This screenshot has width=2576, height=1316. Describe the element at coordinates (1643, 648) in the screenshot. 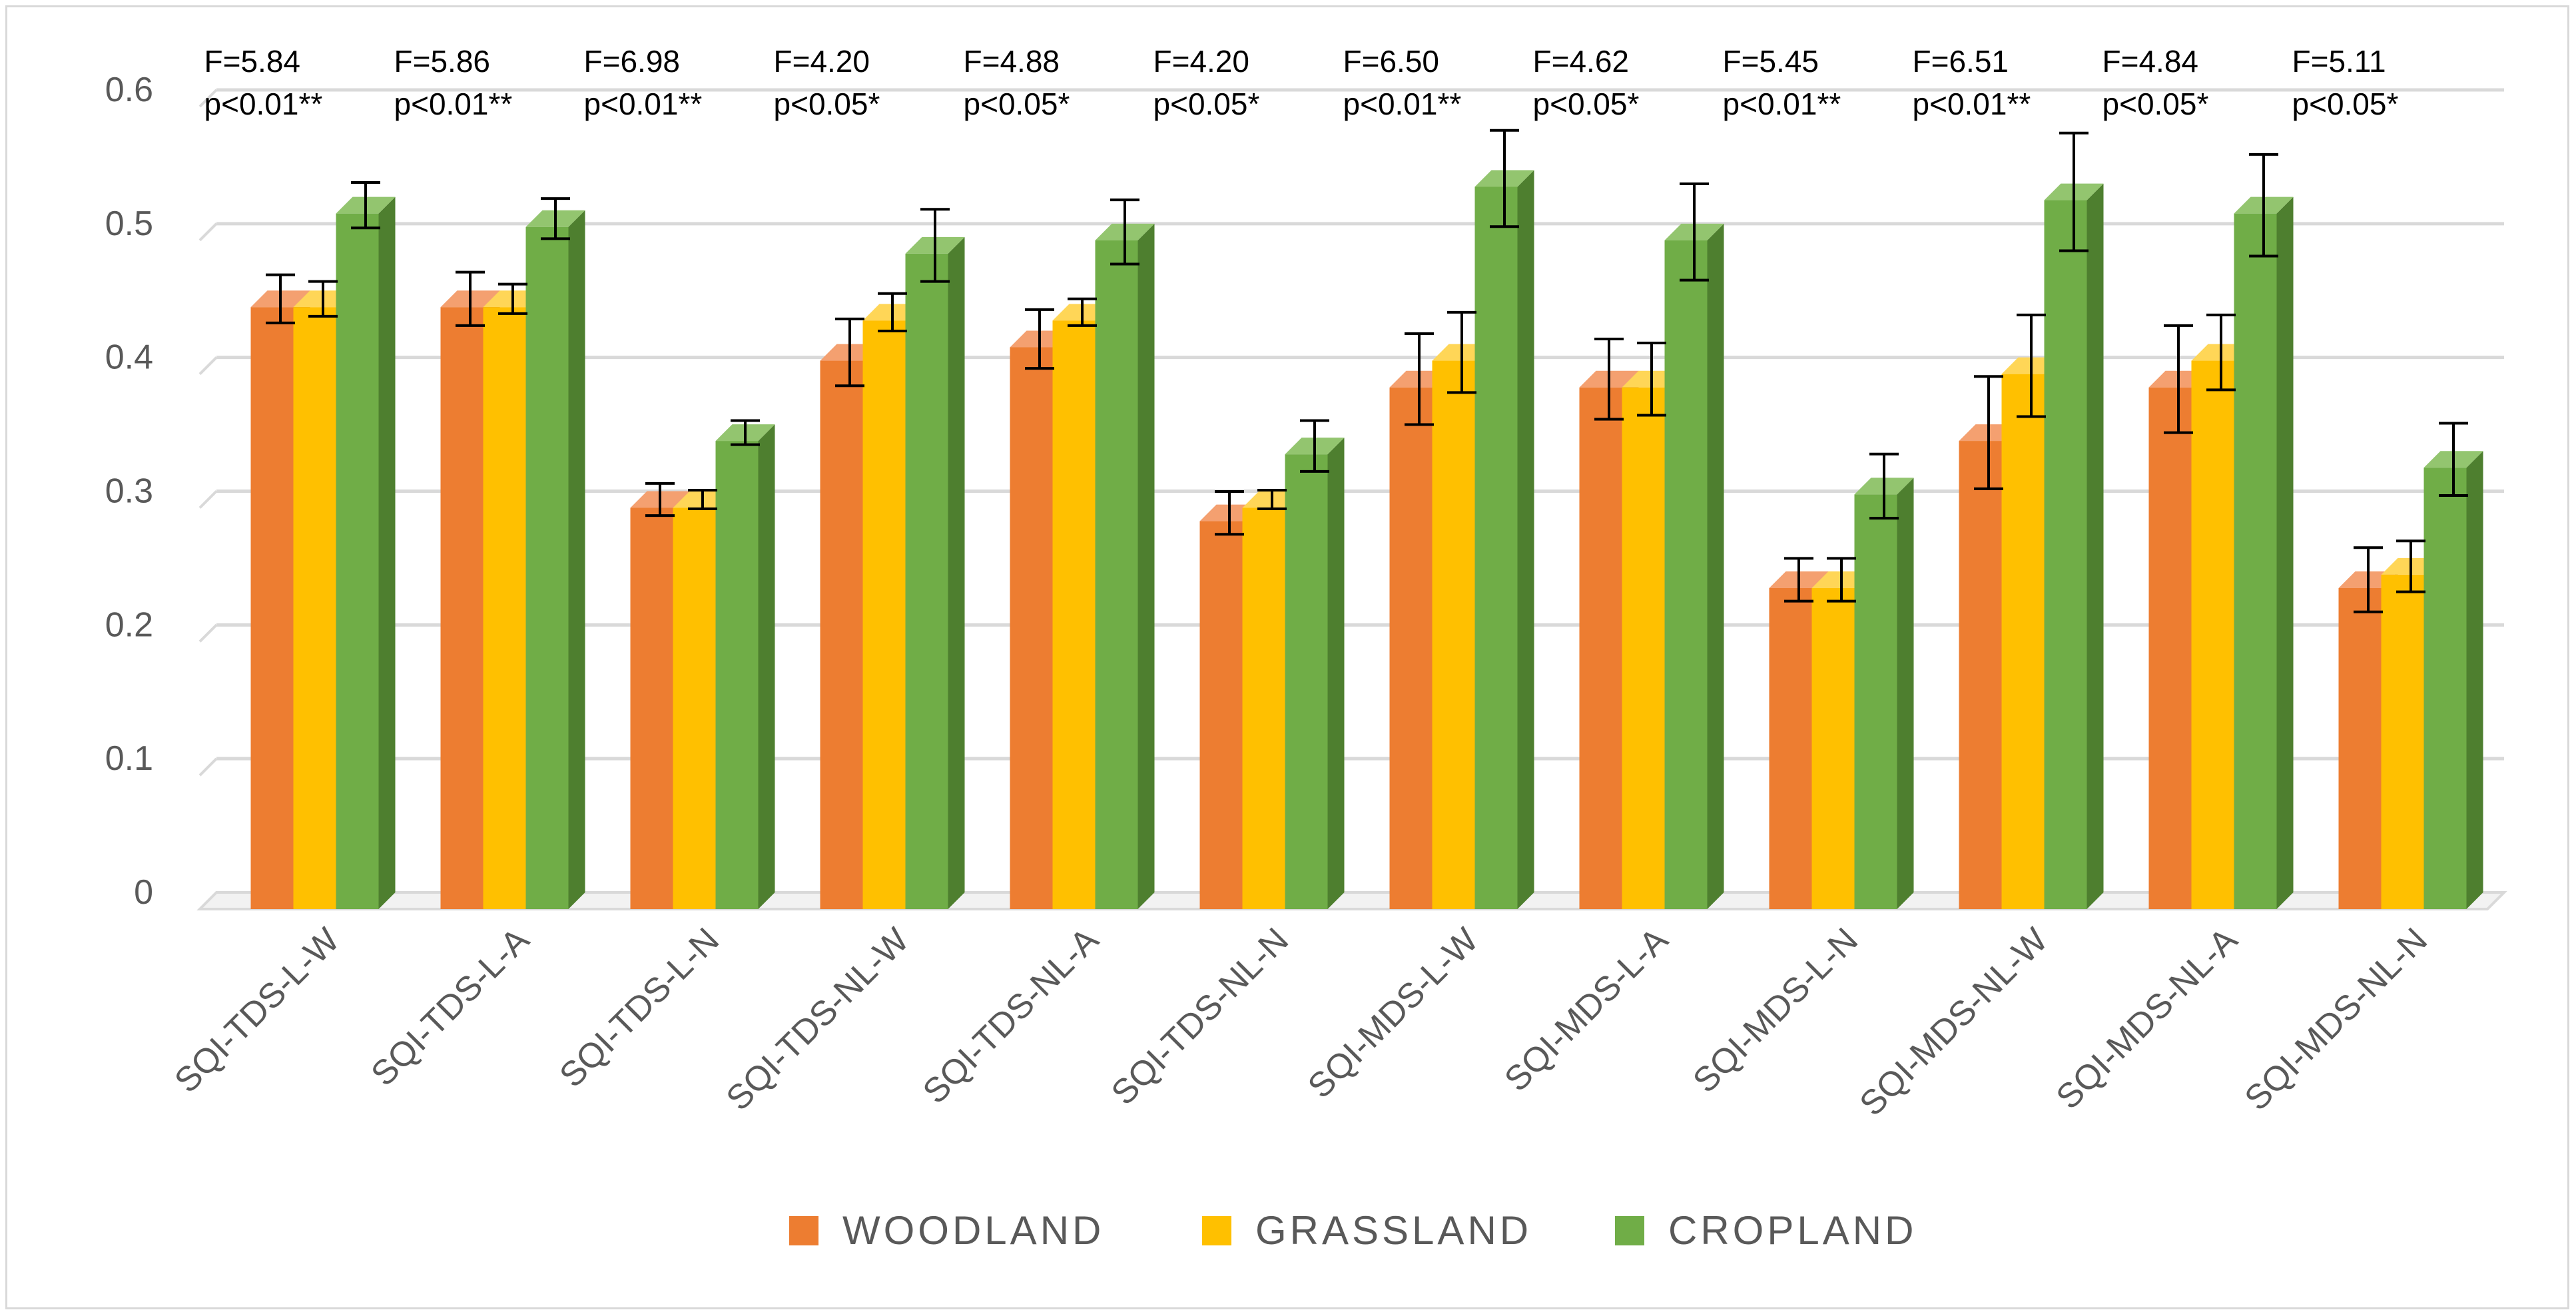

I see `bar-grassland-sqi-mds-l-a` at that location.